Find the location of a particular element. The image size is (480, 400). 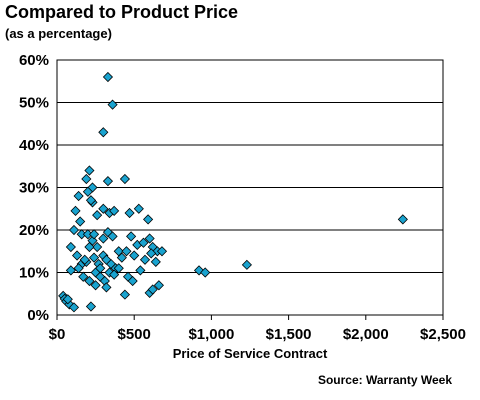

x-axis-ticks: $0 $500 $1,000 $1,500 $2,000 $2,500 is located at coordinates (257, 329).